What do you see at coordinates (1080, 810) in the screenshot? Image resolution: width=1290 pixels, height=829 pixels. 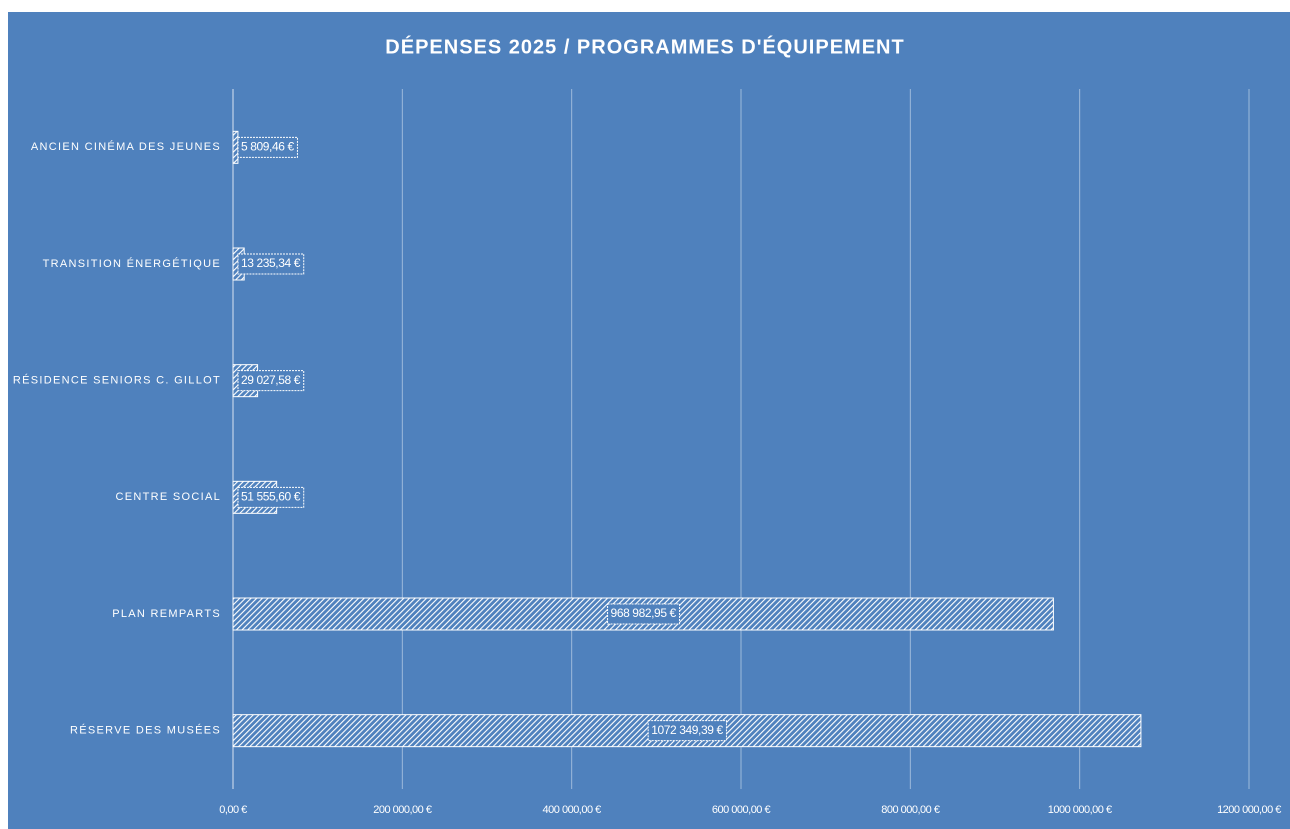 I see `x-tick-label: 1000 000,00 €` at bounding box center [1080, 810].